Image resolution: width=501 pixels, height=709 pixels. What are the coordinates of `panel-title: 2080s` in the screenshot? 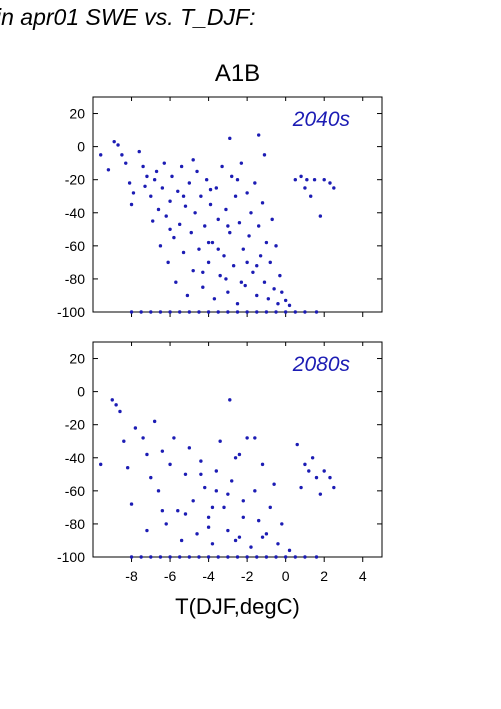 It's located at (321, 364).